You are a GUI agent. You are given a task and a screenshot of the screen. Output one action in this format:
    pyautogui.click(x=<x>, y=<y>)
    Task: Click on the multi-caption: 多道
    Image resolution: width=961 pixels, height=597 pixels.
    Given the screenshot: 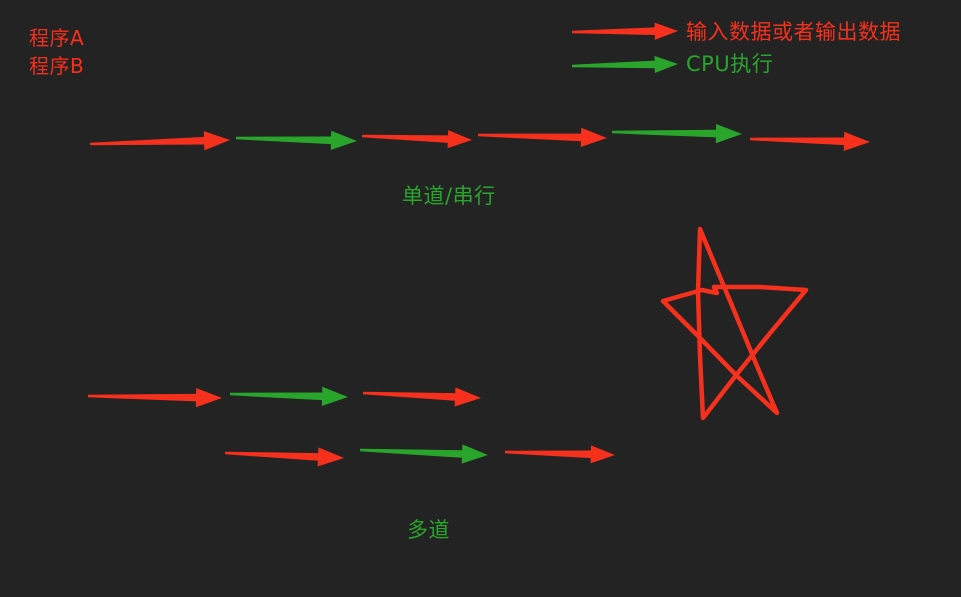 What is the action you would take?
    pyautogui.click(x=428, y=530)
    